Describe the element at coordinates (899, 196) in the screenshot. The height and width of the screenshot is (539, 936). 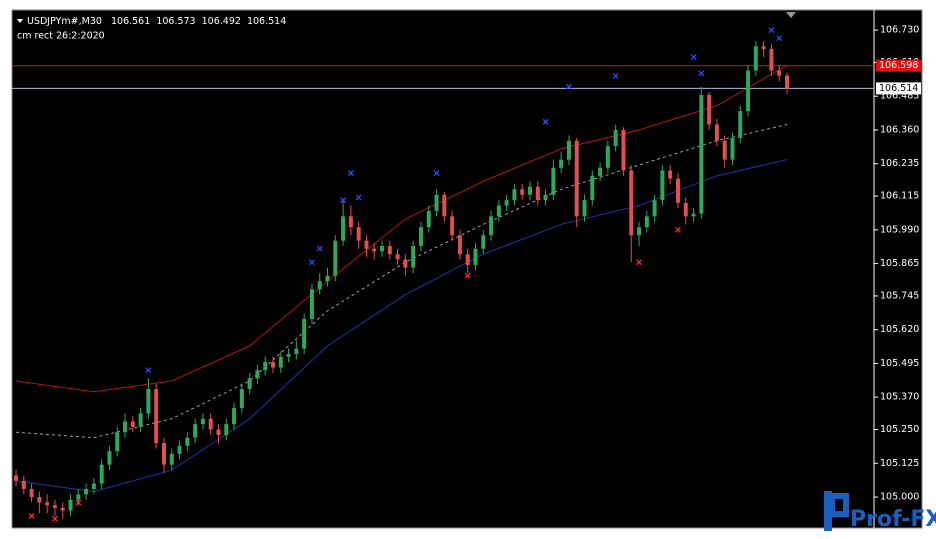
I see `y-tick-label: 106.115` at that location.